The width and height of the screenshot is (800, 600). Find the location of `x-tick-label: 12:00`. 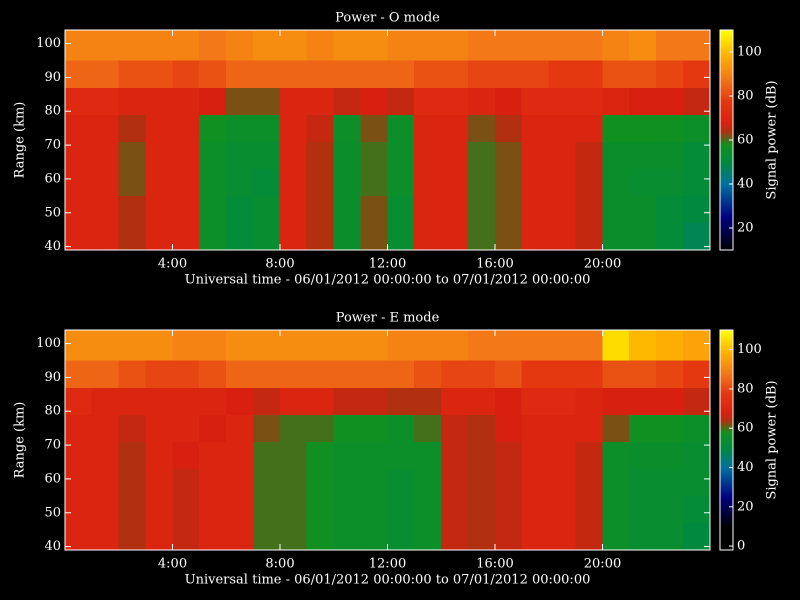

x-tick-label: 12:00 is located at coordinates (387, 564).